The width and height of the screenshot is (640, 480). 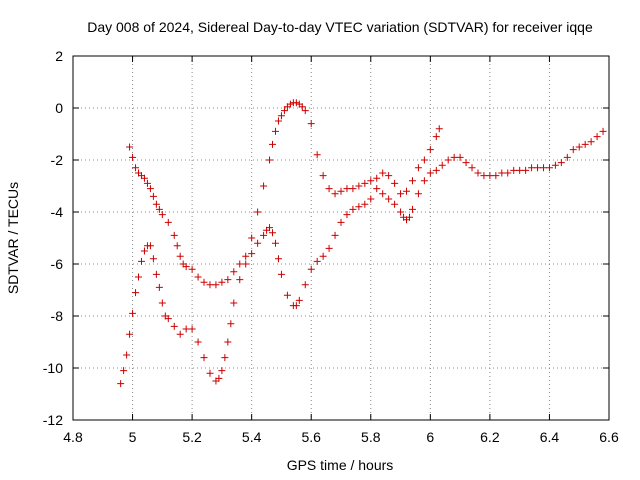 What do you see at coordinates (550, 437) in the screenshot?
I see `x-tick-label: 6.4` at bounding box center [550, 437].